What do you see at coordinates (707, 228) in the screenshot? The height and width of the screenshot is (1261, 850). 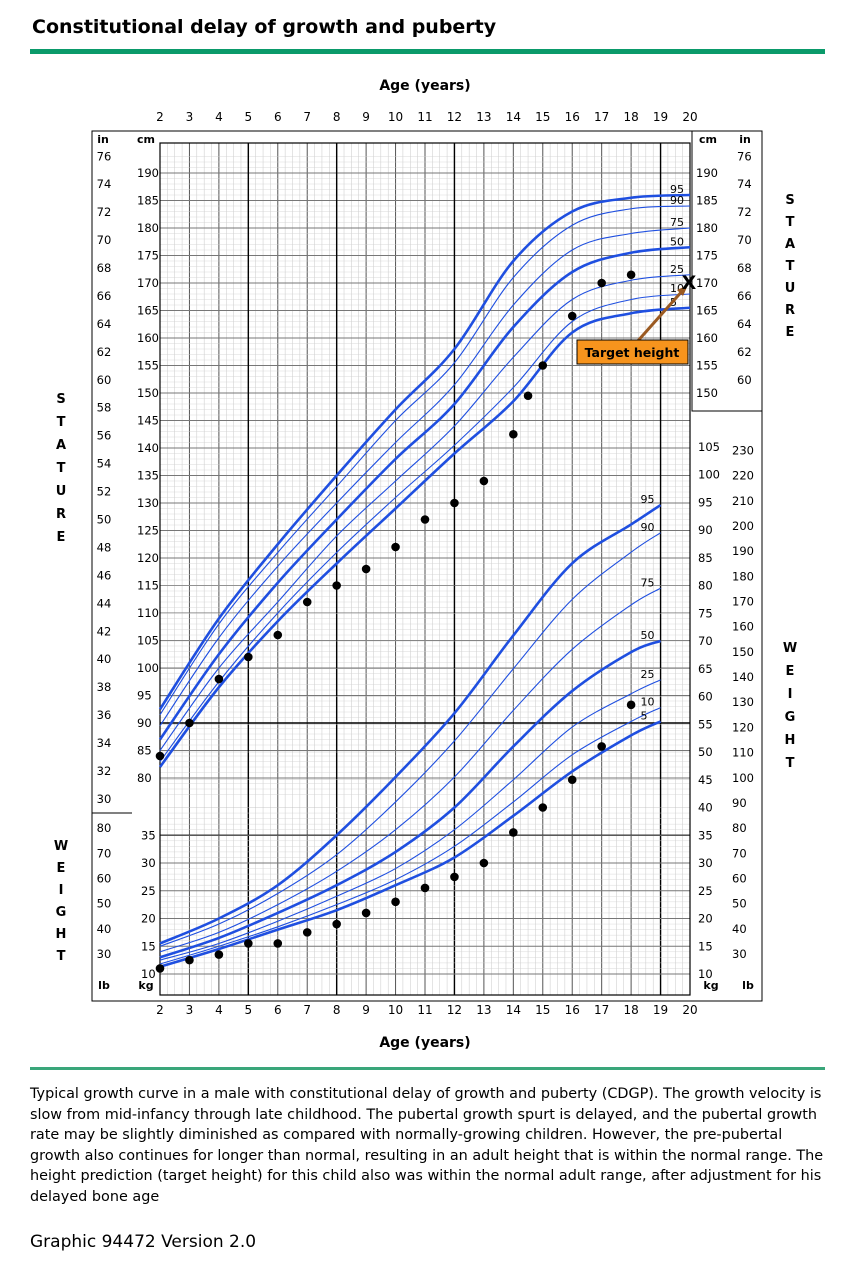 I see `stature-cm-tick-right: 180` at bounding box center [707, 228].